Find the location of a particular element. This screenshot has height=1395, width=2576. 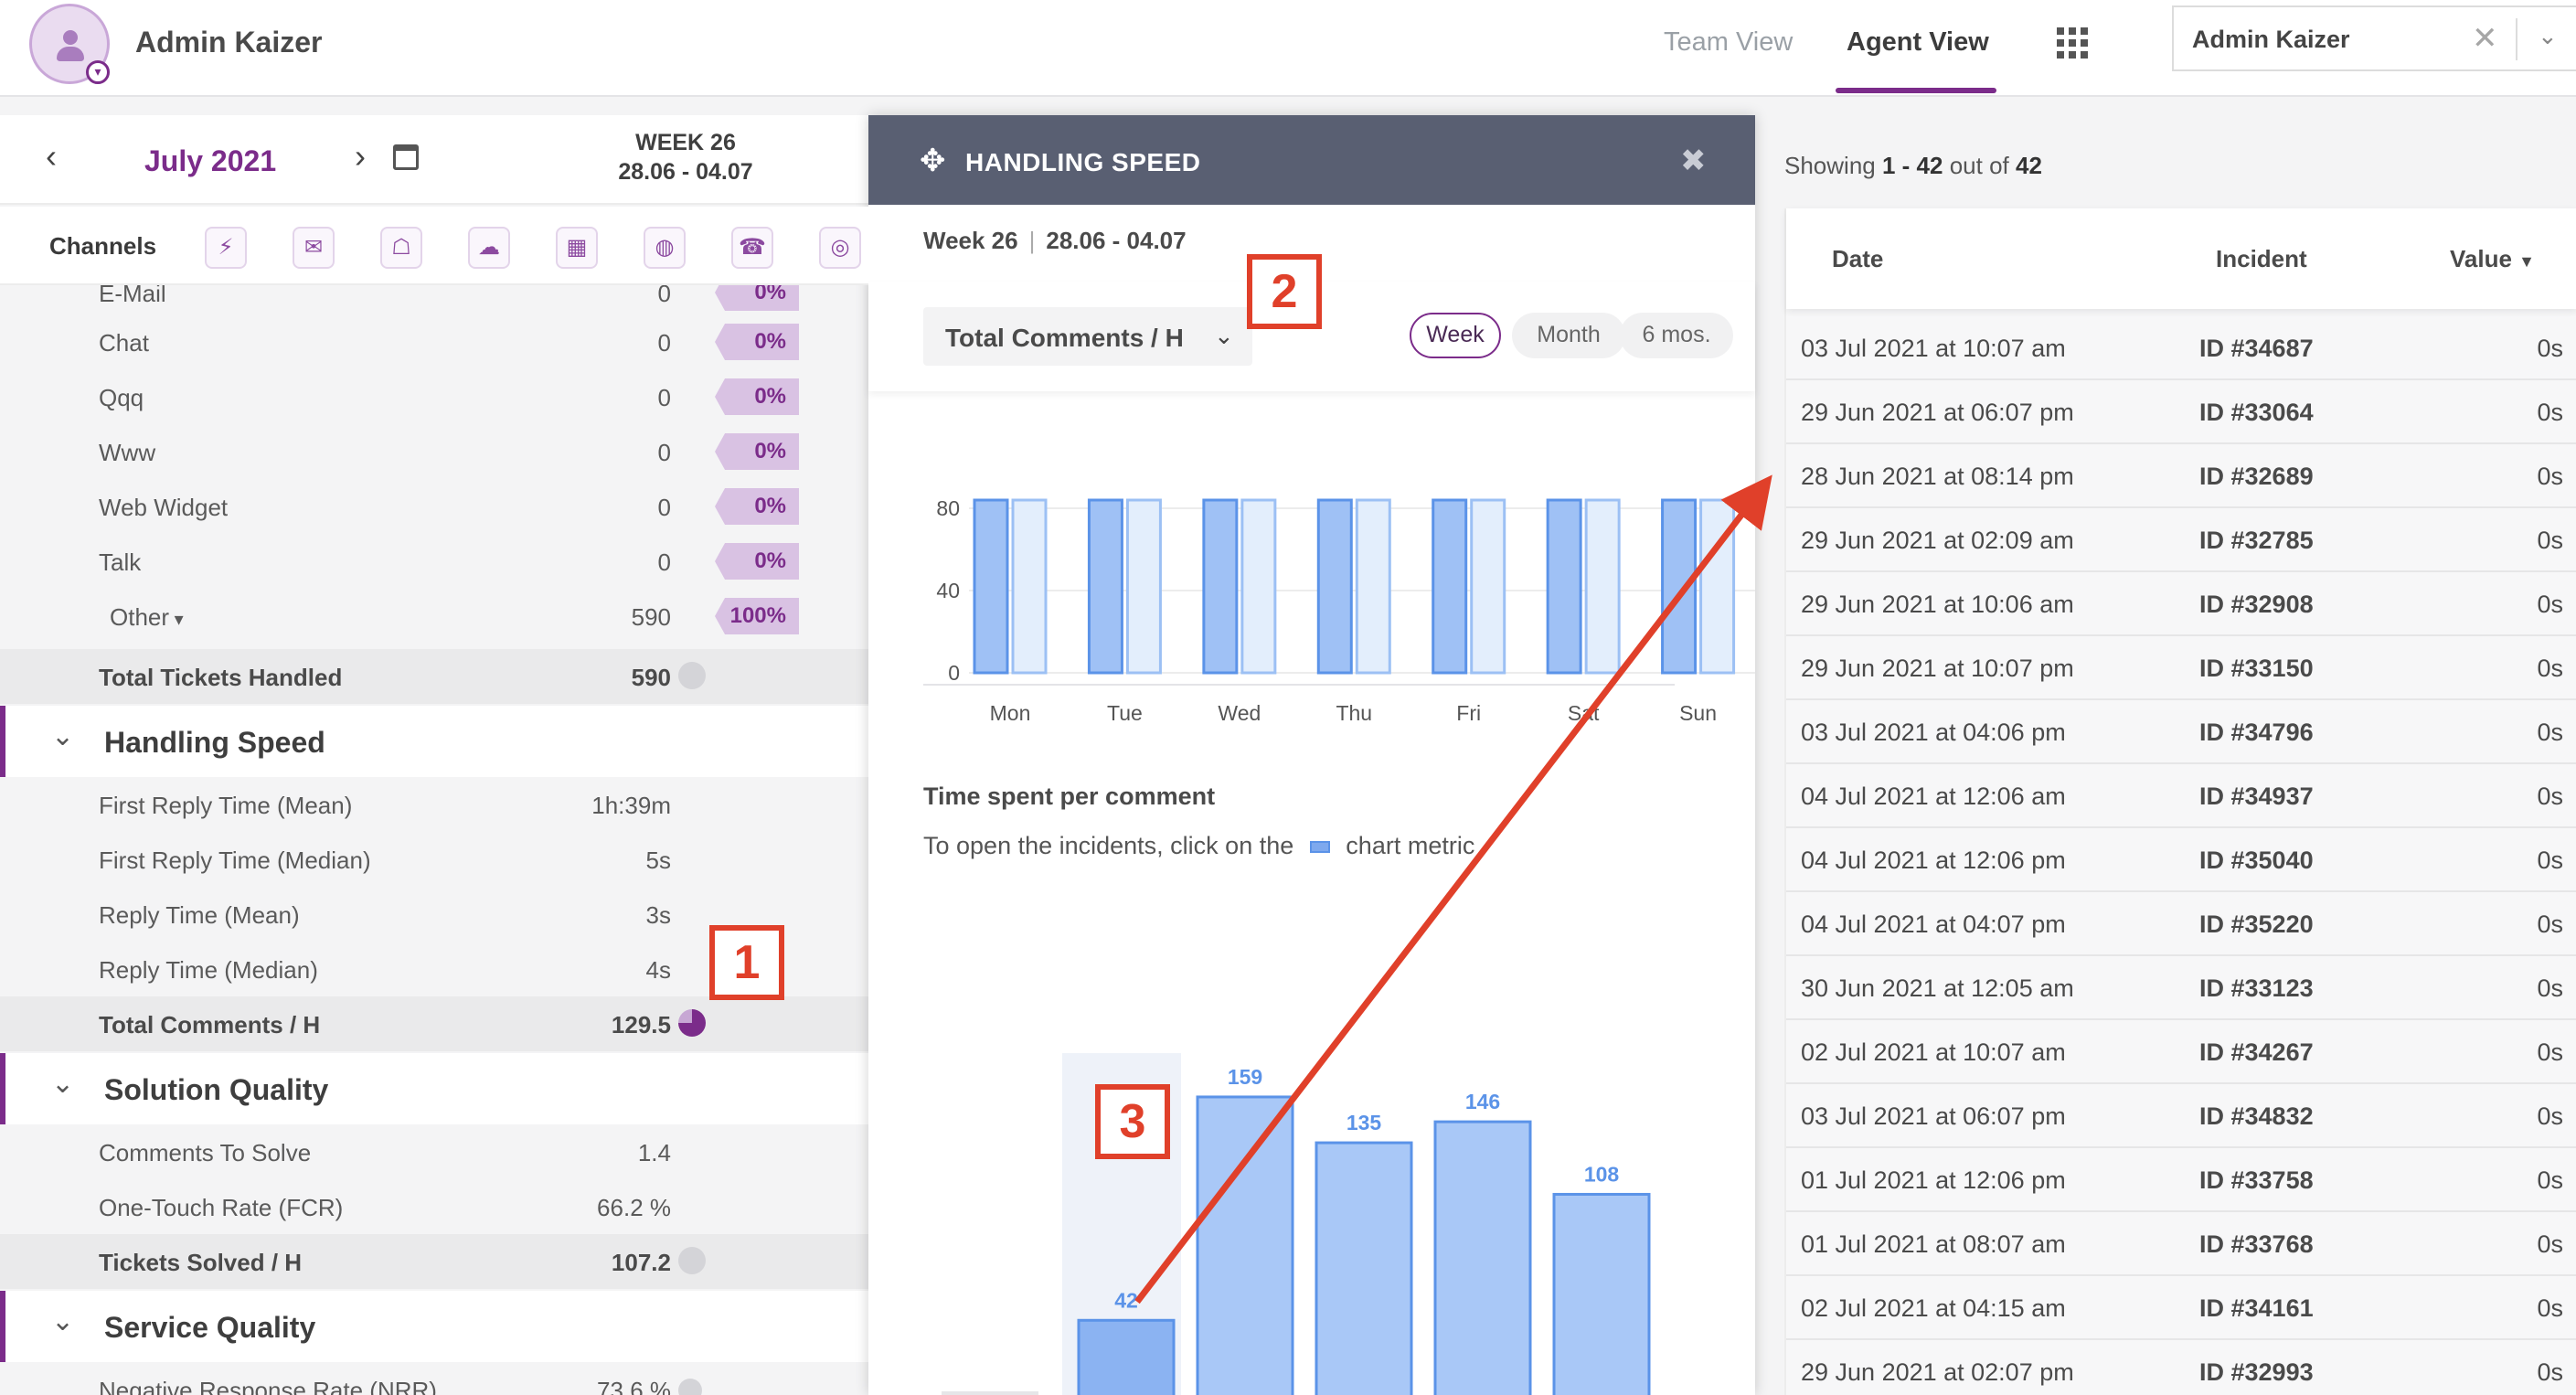

lightning-icon: ⚡ is located at coordinates (226, 248).